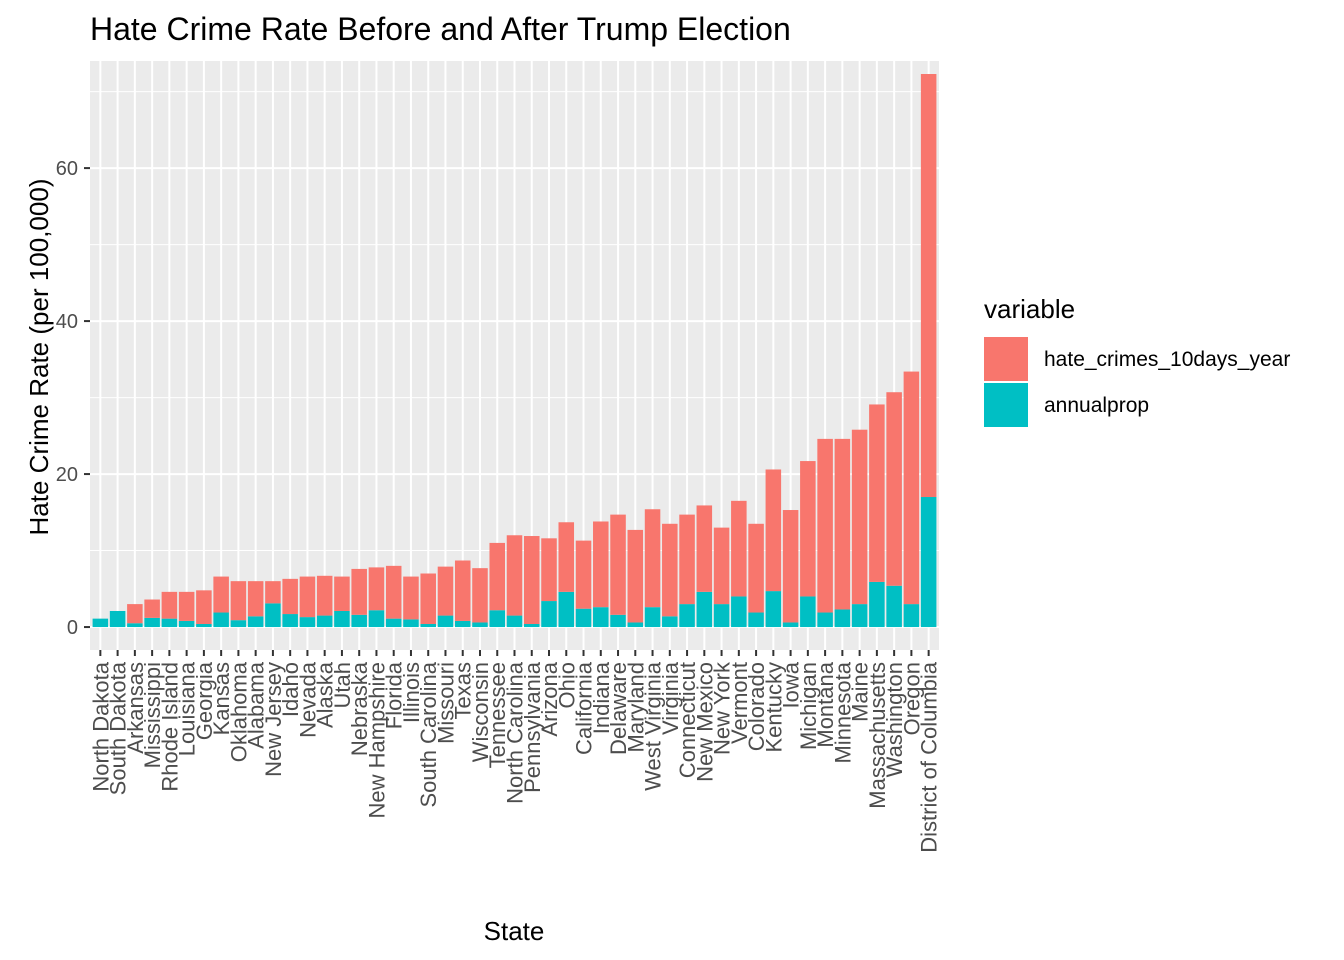  I want to click on x-tick-label: Arkansas, so click(135, 708).